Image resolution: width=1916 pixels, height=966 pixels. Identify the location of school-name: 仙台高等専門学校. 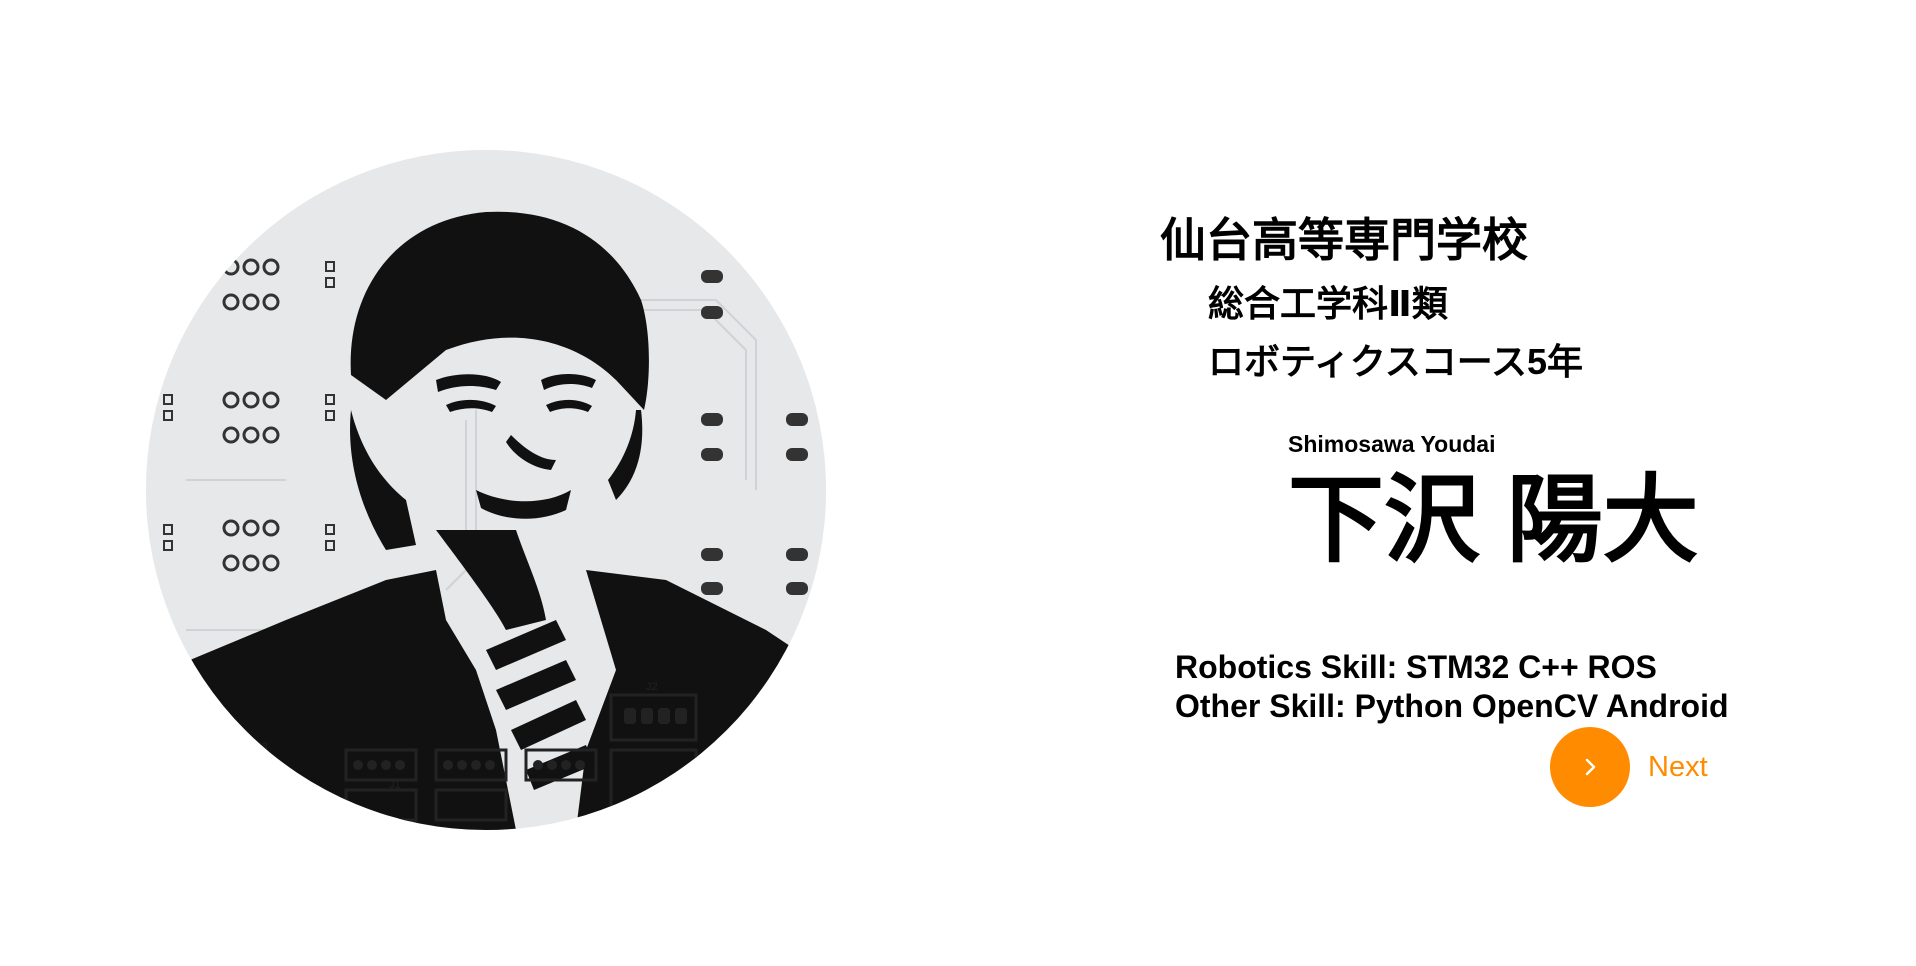
(1344, 240).